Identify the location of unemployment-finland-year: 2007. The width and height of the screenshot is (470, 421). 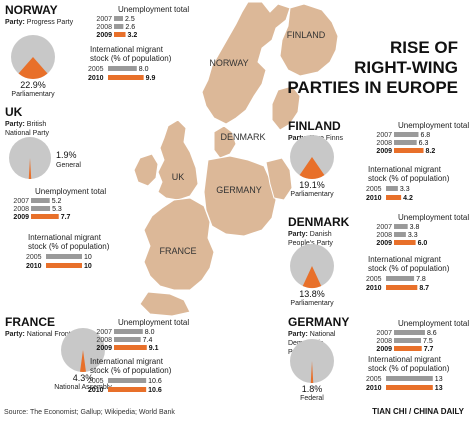
(384, 135).